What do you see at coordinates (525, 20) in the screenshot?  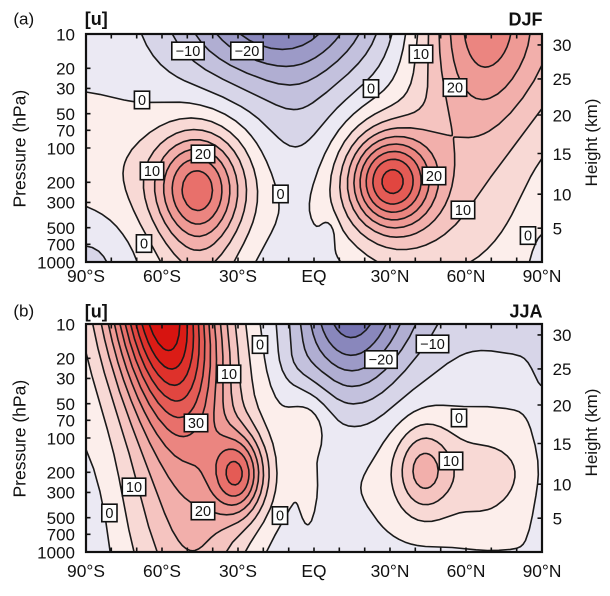 I see `svg-text: DJF` at bounding box center [525, 20].